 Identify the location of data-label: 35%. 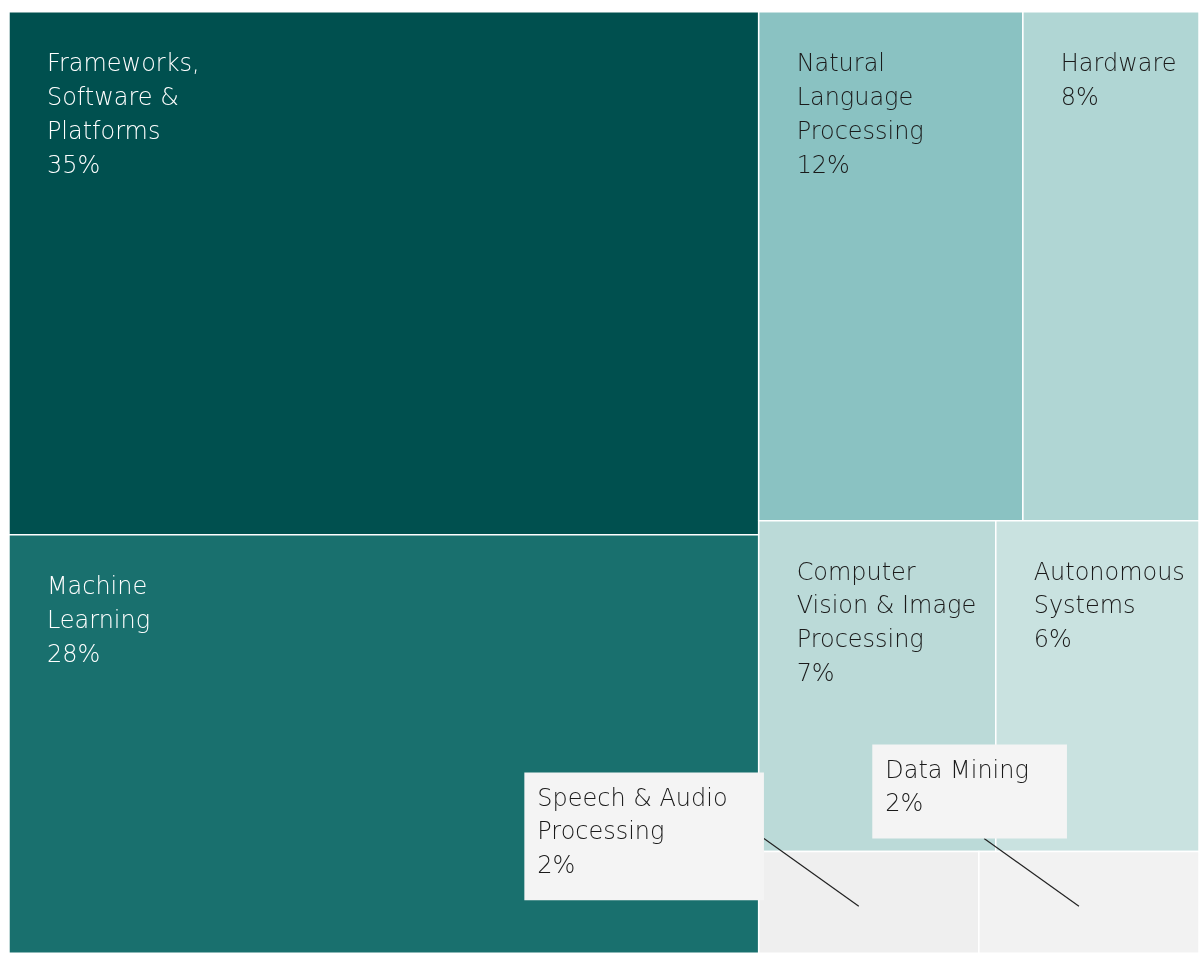
(73, 164).